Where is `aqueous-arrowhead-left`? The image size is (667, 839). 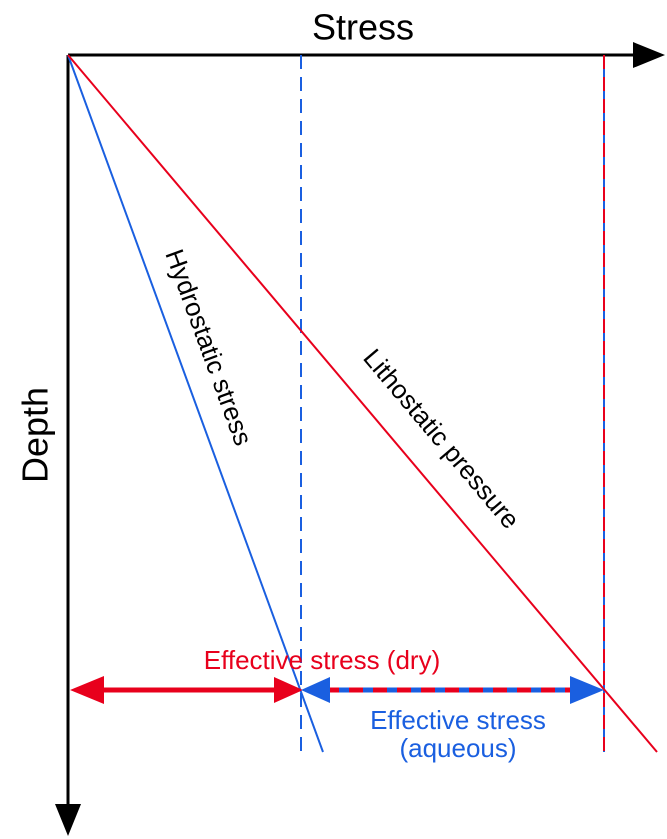
aqueous-arrowhead-left is located at coordinates (315, 690).